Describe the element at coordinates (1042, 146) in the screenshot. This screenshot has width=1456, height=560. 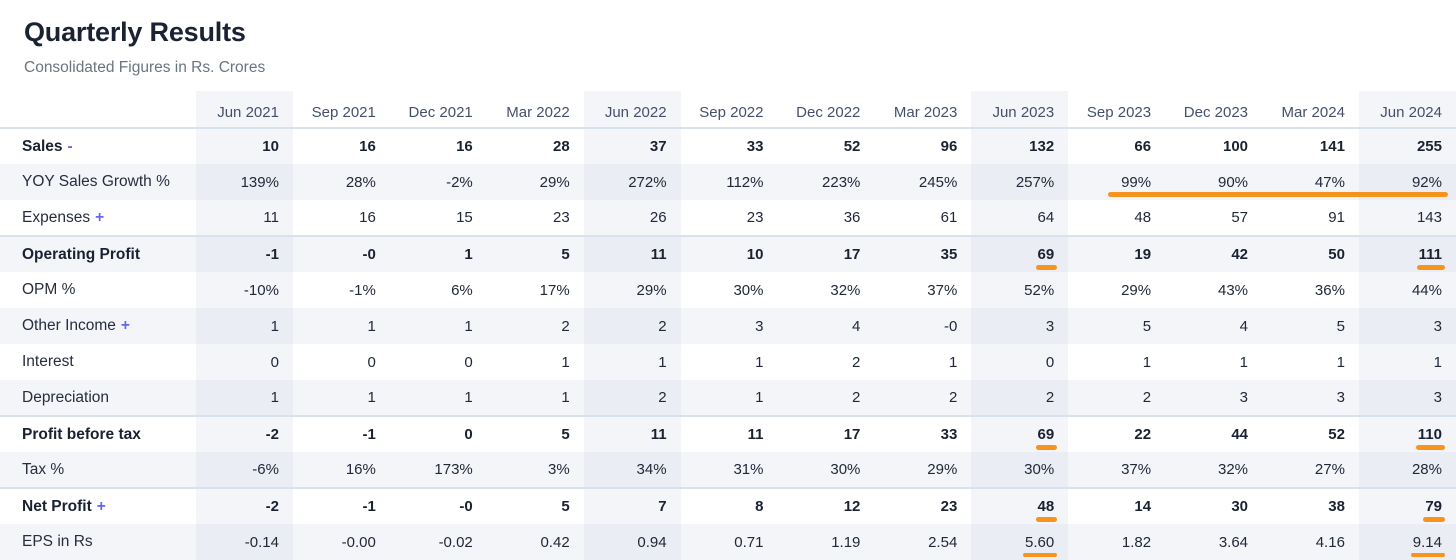
I see `cell-value: 132` at that location.